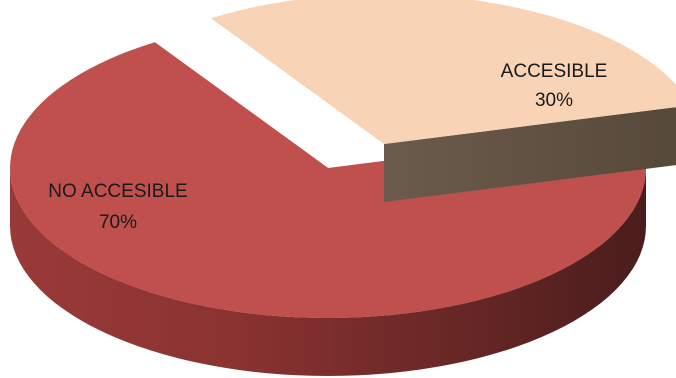 The height and width of the screenshot is (378, 676). Describe the element at coordinates (554, 100) in the screenshot. I see `slice-accesible-value: 30%` at that location.